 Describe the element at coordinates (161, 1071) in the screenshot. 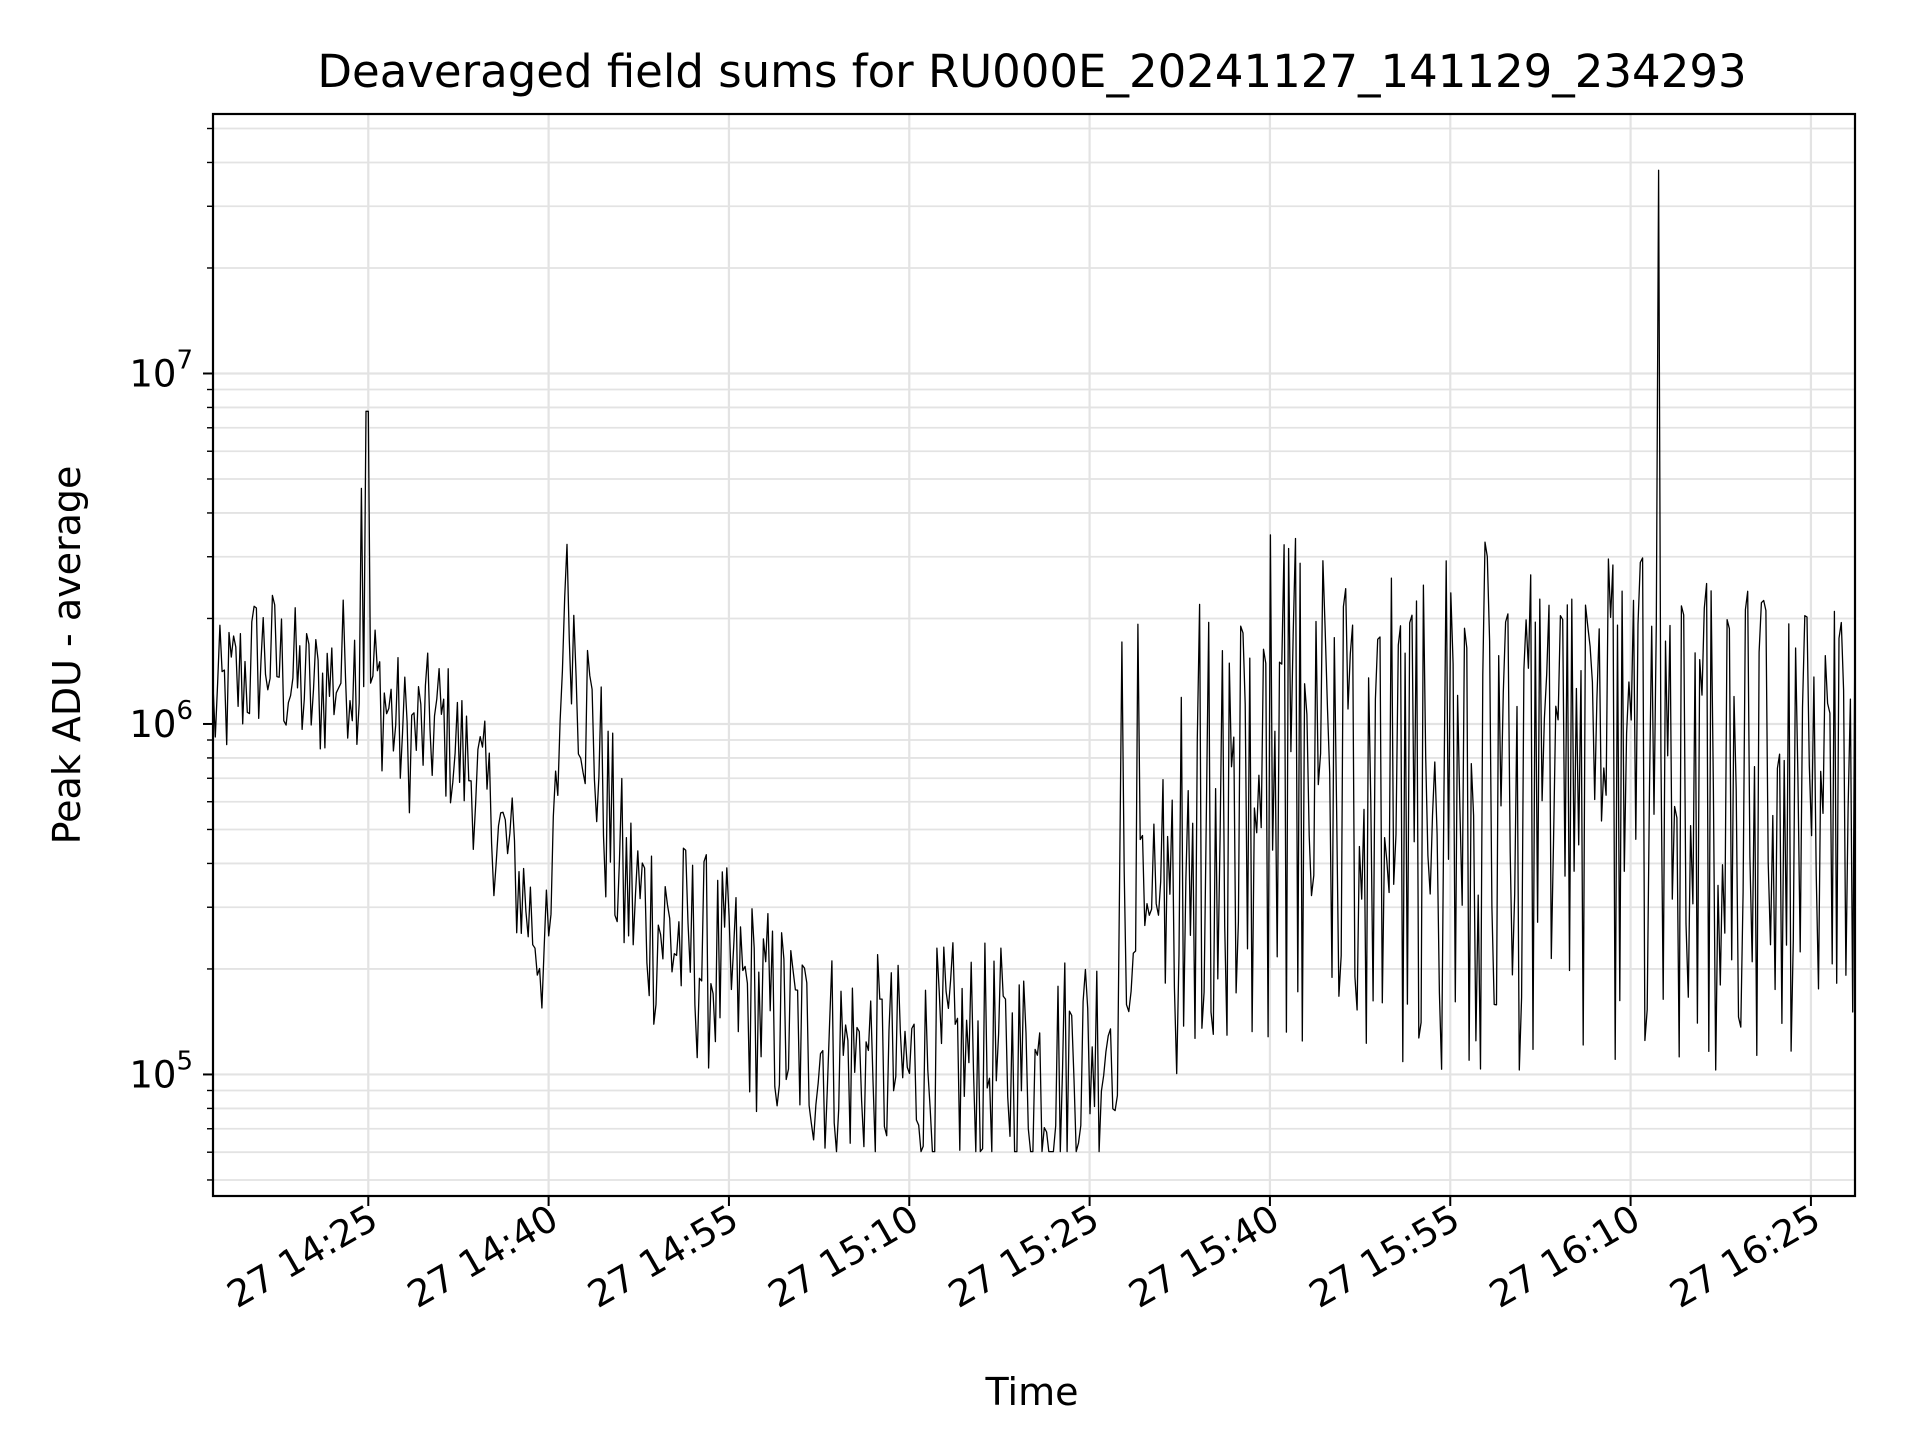

I see `y-tick-label: 10⁵` at that location.